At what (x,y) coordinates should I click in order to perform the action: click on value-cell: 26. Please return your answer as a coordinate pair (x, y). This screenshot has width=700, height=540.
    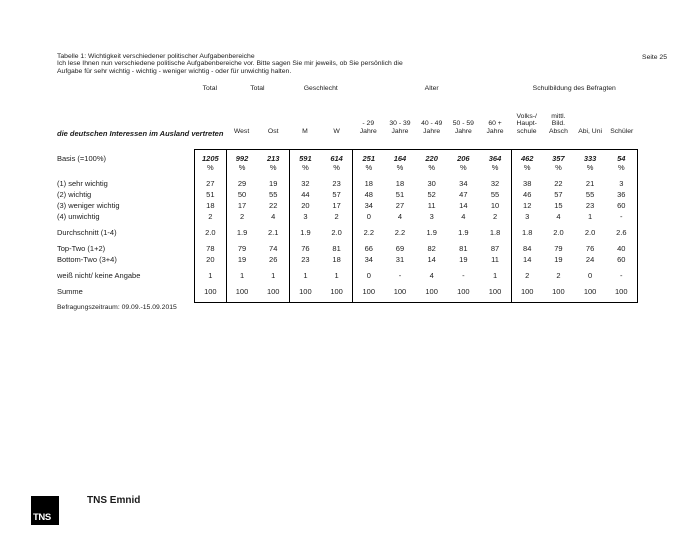
    Looking at the image, I should click on (273, 259).